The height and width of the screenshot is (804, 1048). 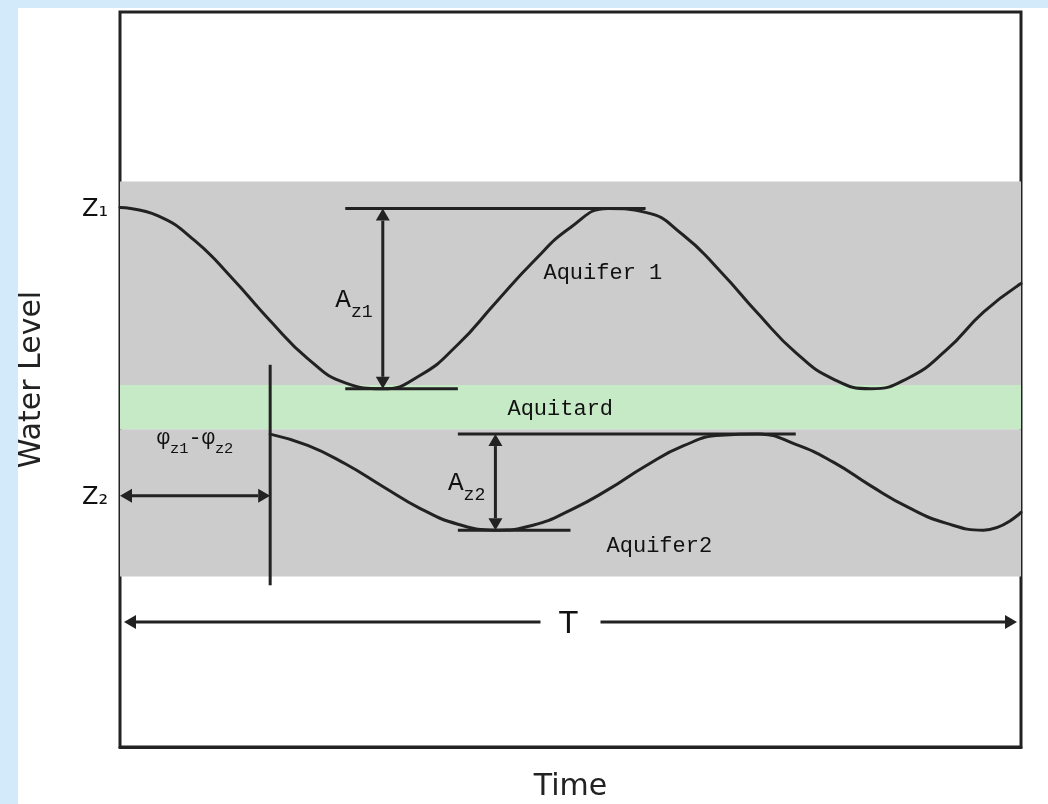 I want to click on x-axis-title: Time, so click(x=570, y=784).